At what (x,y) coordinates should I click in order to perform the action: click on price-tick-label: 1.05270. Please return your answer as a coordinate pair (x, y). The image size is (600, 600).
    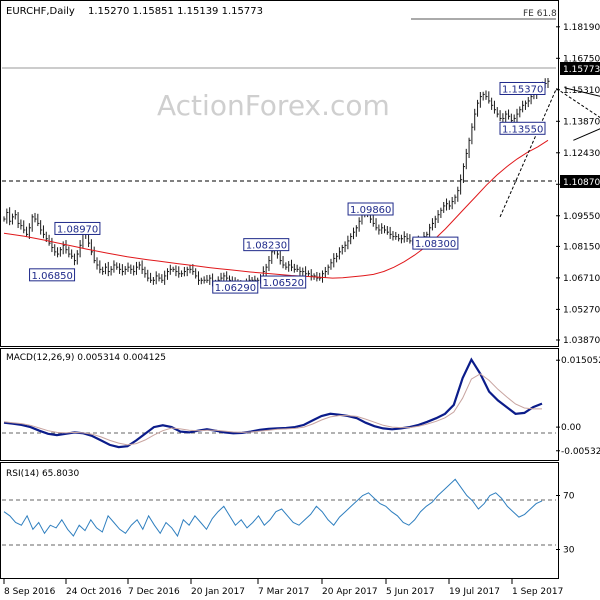
    Looking at the image, I should click on (581, 310).